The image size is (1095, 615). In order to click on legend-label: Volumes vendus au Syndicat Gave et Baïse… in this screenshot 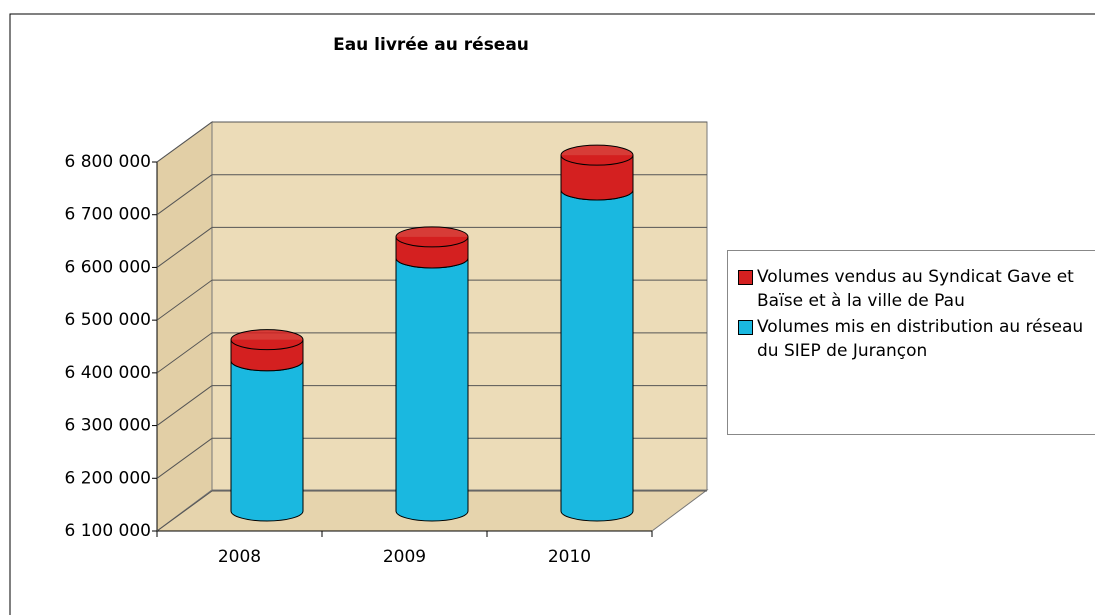, I will do `click(915, 289)`.